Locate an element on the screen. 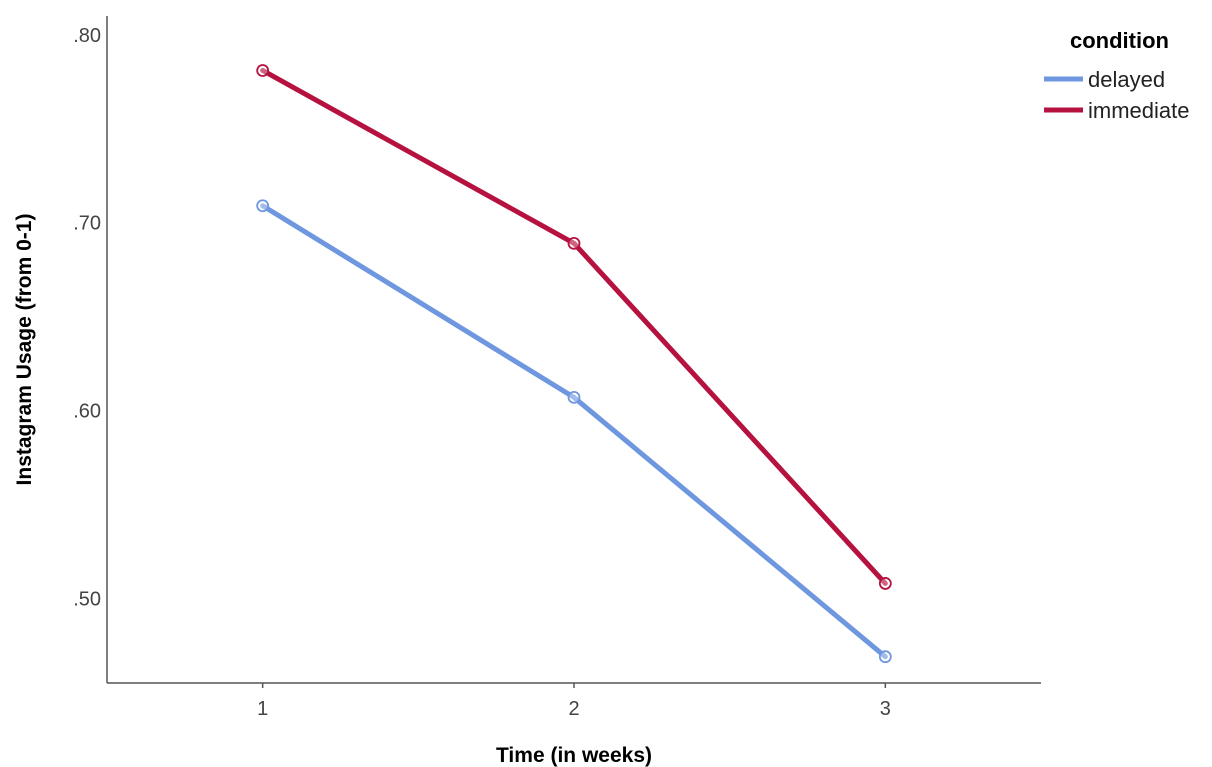 This screenshot has height=767, width=1212. y-tick-label: .50 is located at coordinates (87, 599).